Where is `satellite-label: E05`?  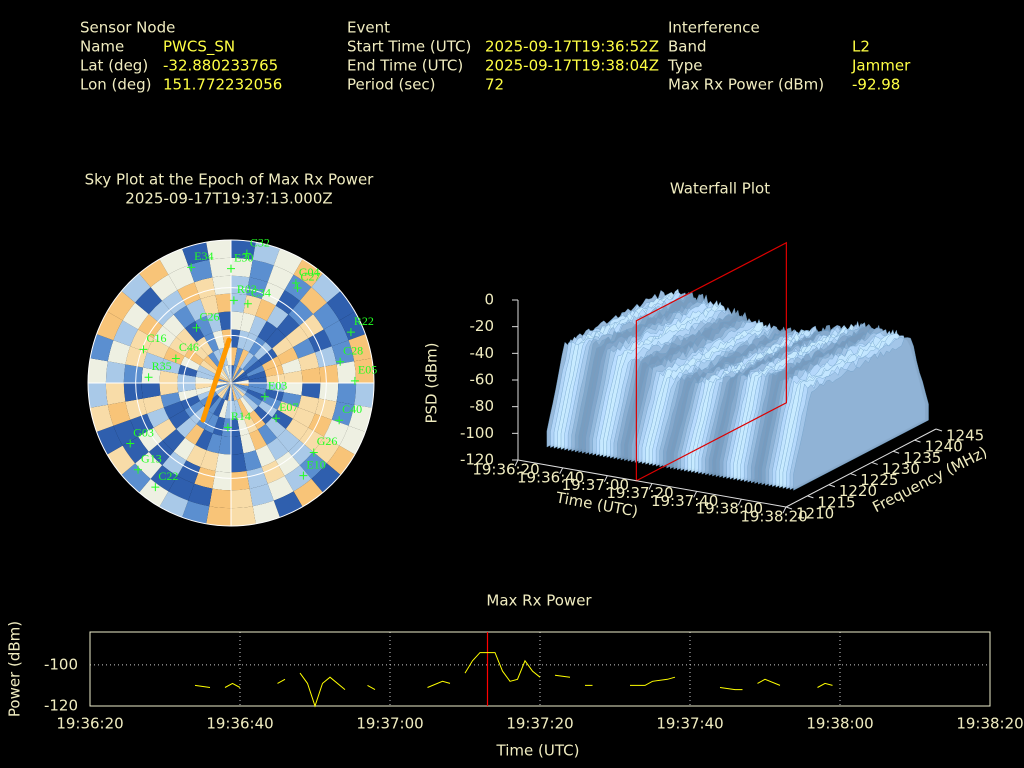 satellite-label: E05 is located at coordinates (367, 370).